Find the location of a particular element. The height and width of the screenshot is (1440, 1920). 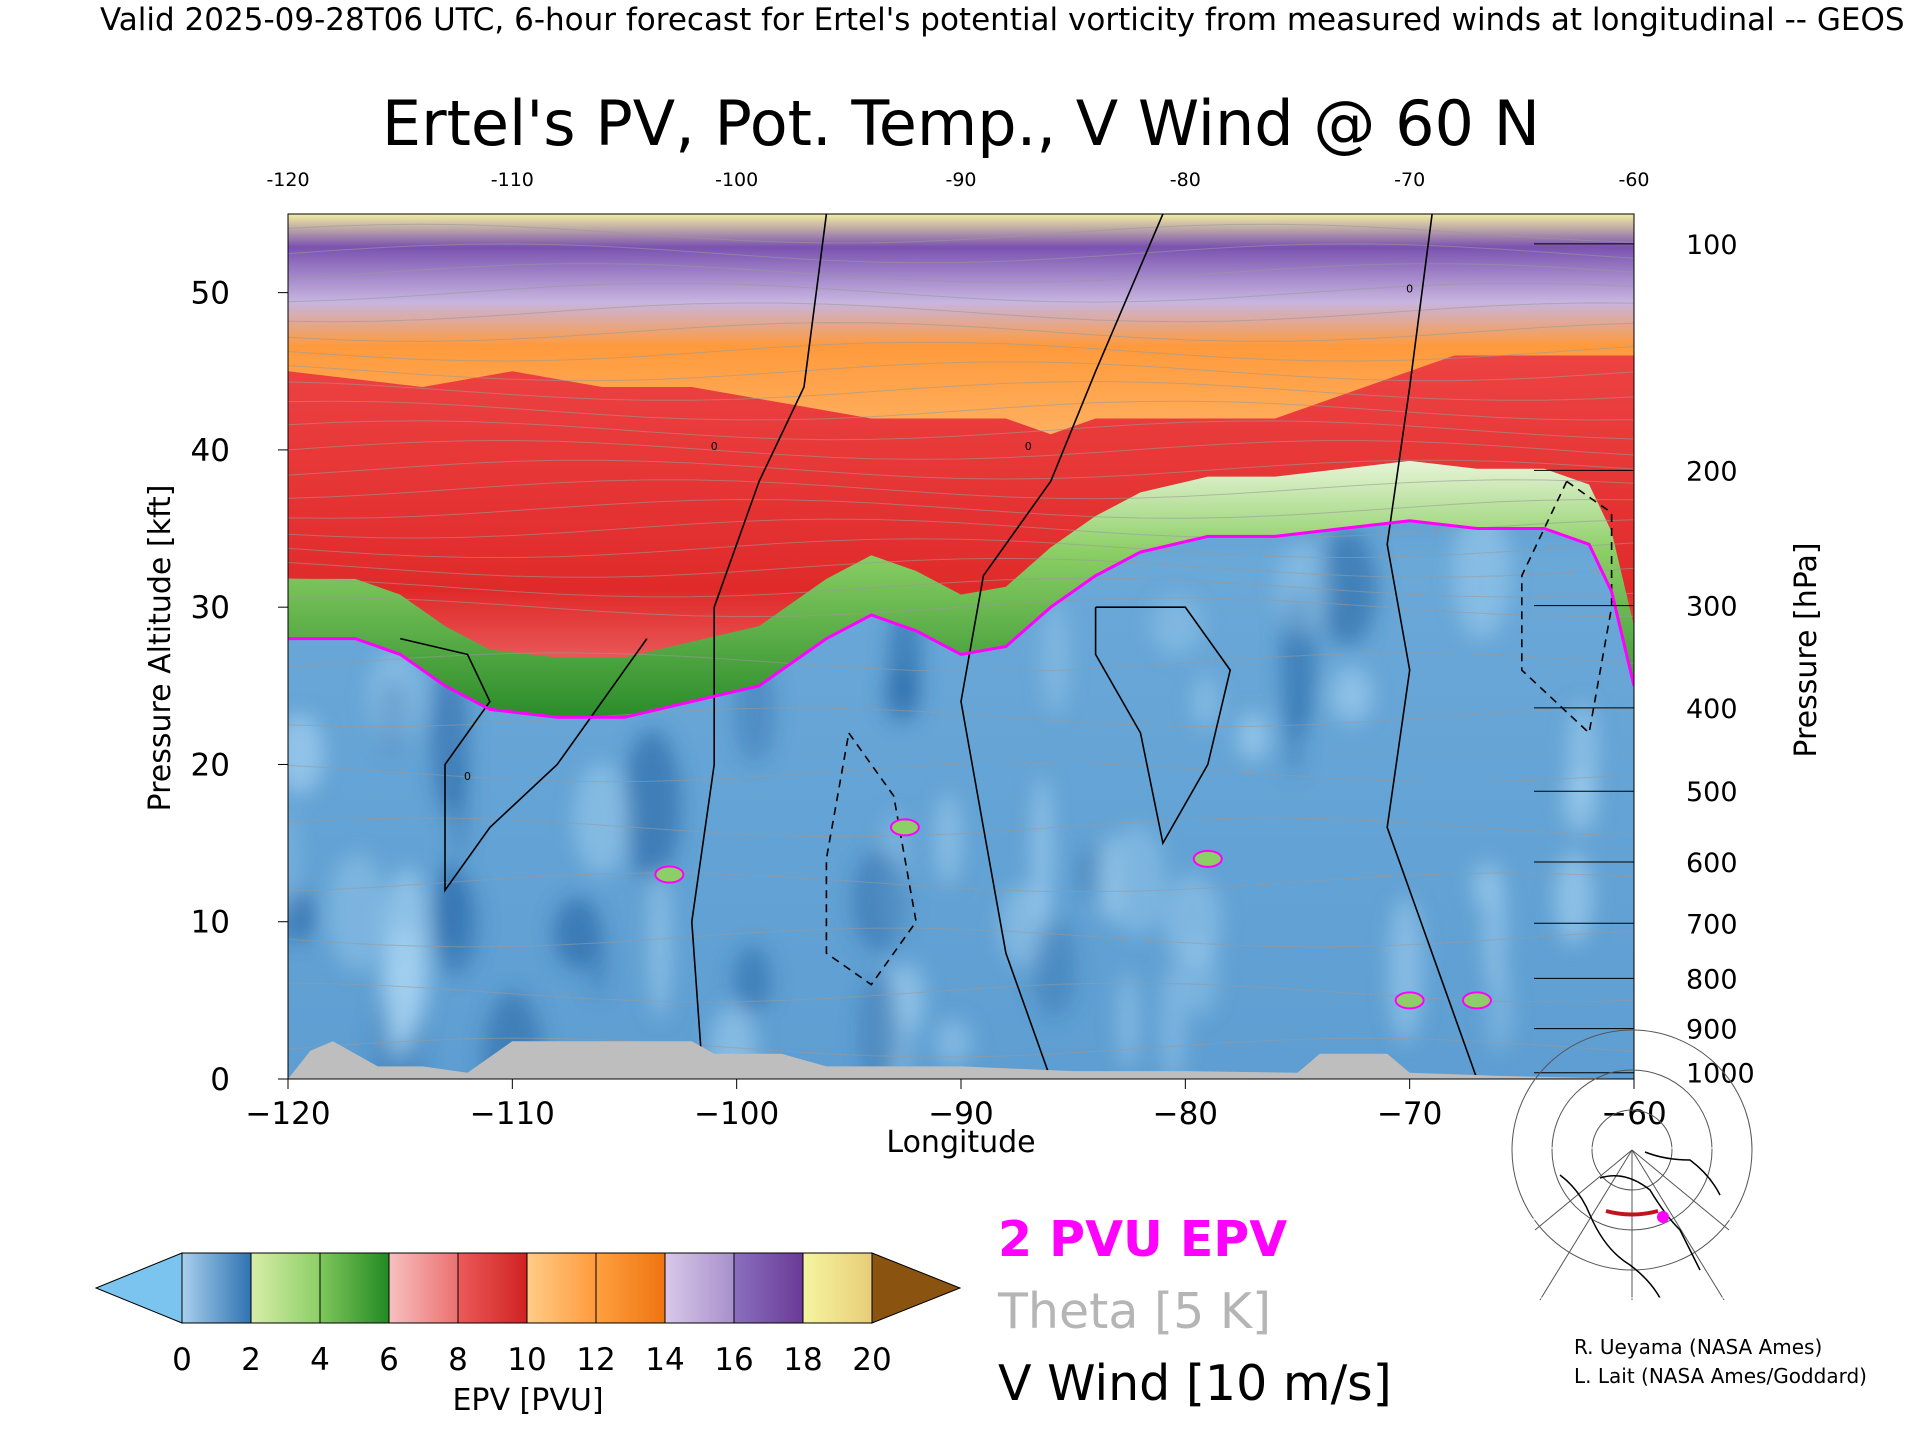

colorbar-tick-label: 16 is located at coordinates (733, 1360).